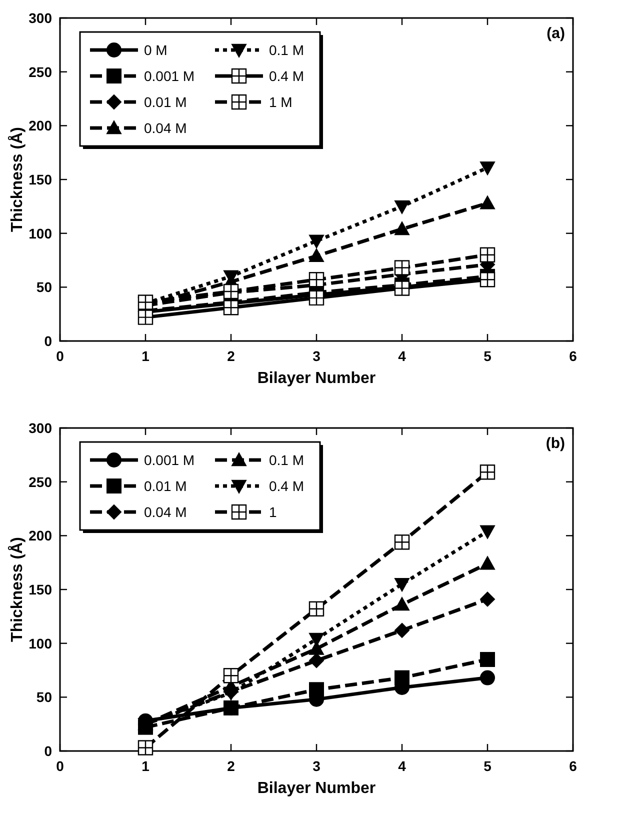 The height and width of the screenshot is (814, 631). What do you see at coordinates (273, 512) in the screenshot?
I see `legend-label: 1` at bounding box center [273, 512].